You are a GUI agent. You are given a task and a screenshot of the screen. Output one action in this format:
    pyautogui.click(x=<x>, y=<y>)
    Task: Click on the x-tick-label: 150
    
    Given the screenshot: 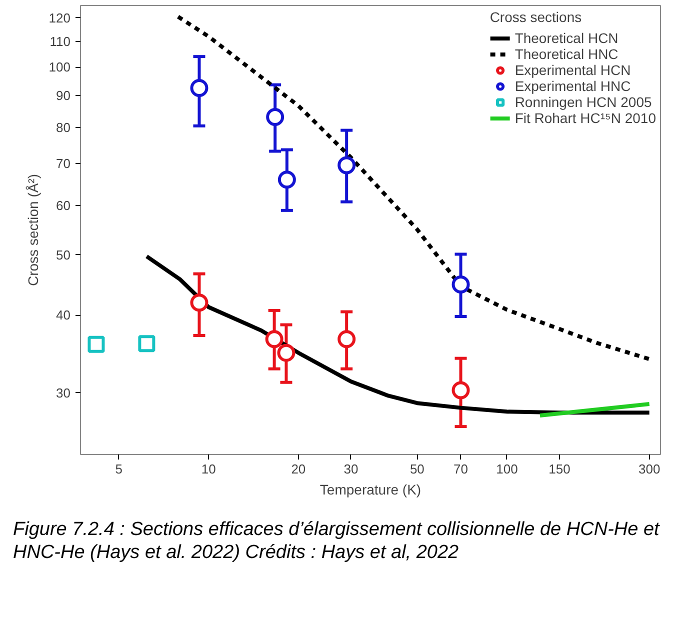 What is the action you would take?
    pyautogui.click(x=559, y=469)
    